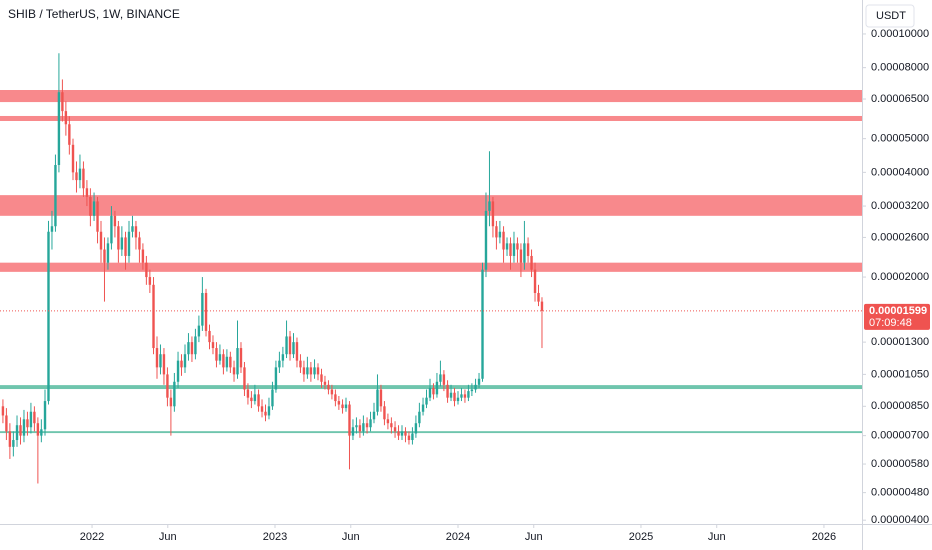 The width and height of the screenshot is (932, 550). What do you see at coordinates (92, 537) in the screenshot?
I see `x-tick-label: 2022` at bounding box center [92, 537].